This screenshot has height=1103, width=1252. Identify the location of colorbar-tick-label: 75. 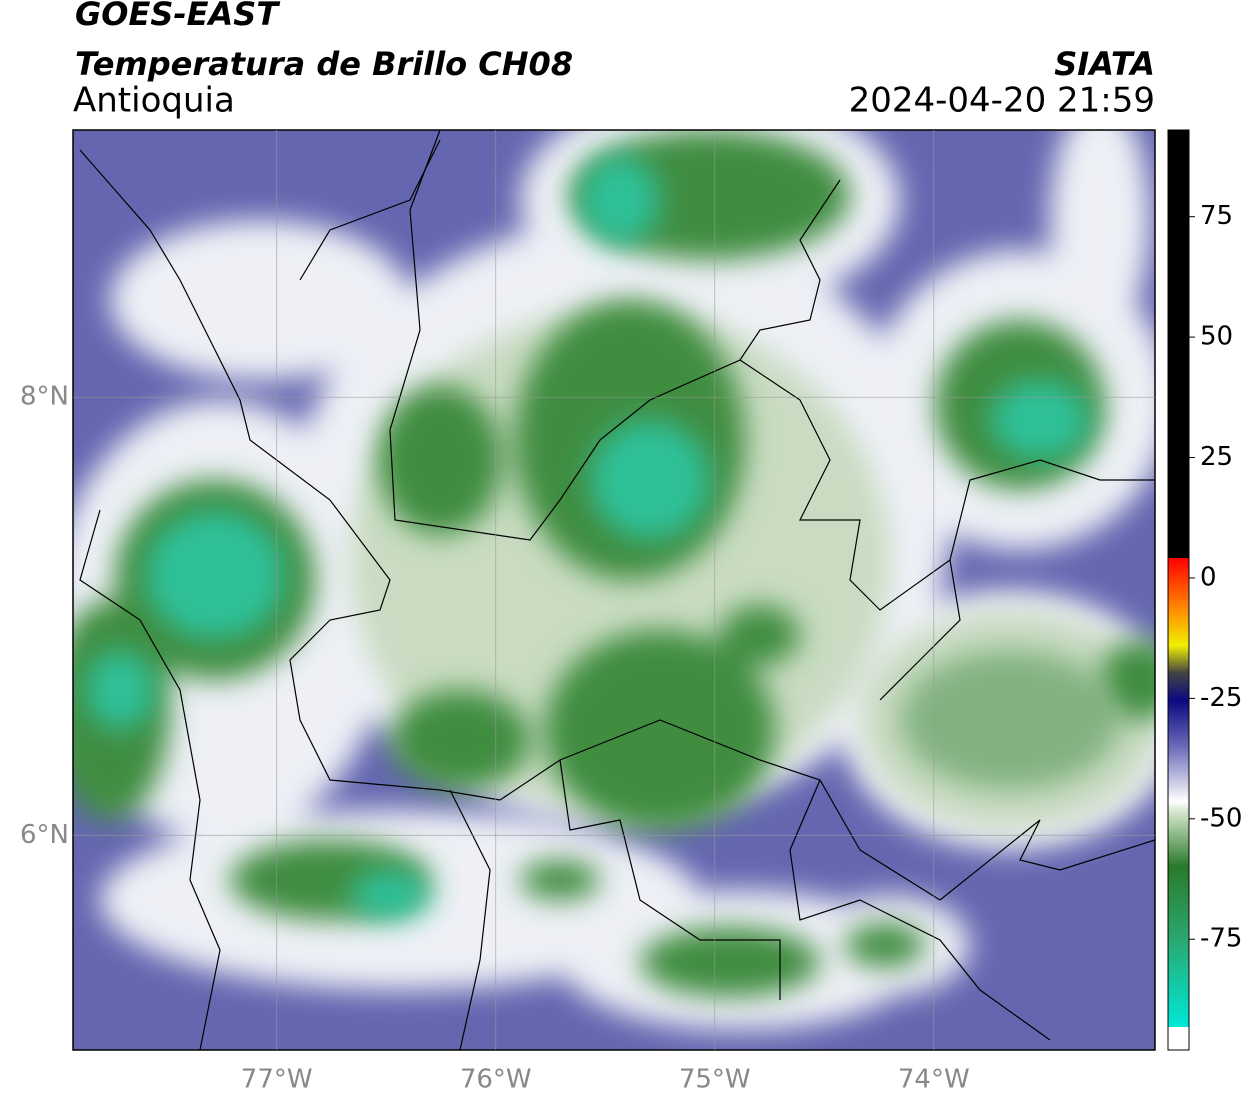
(1216, 216).